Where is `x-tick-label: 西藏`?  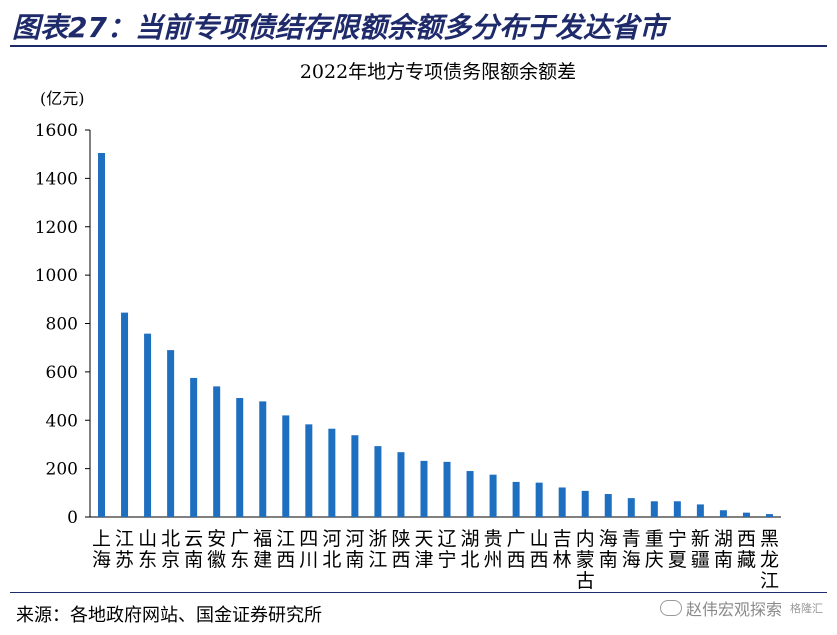 x-tick-label: 西藏 is located at coordinates (746, 549).